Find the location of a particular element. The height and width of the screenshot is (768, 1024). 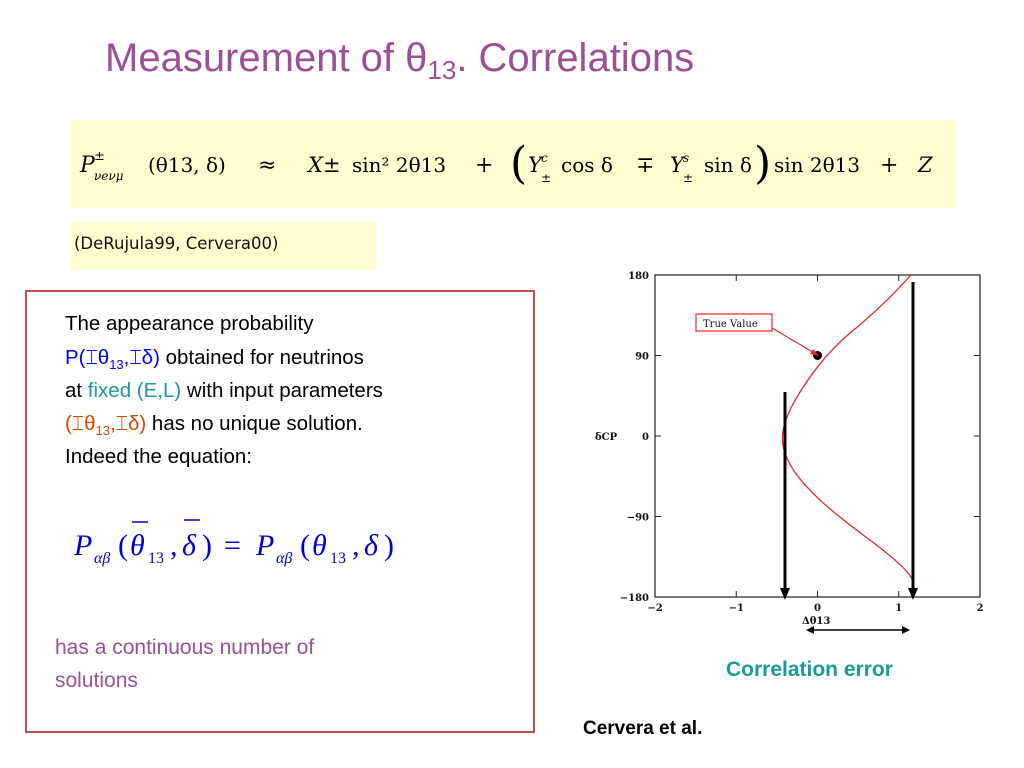

true-value-box is located at coordinates (734, 322).